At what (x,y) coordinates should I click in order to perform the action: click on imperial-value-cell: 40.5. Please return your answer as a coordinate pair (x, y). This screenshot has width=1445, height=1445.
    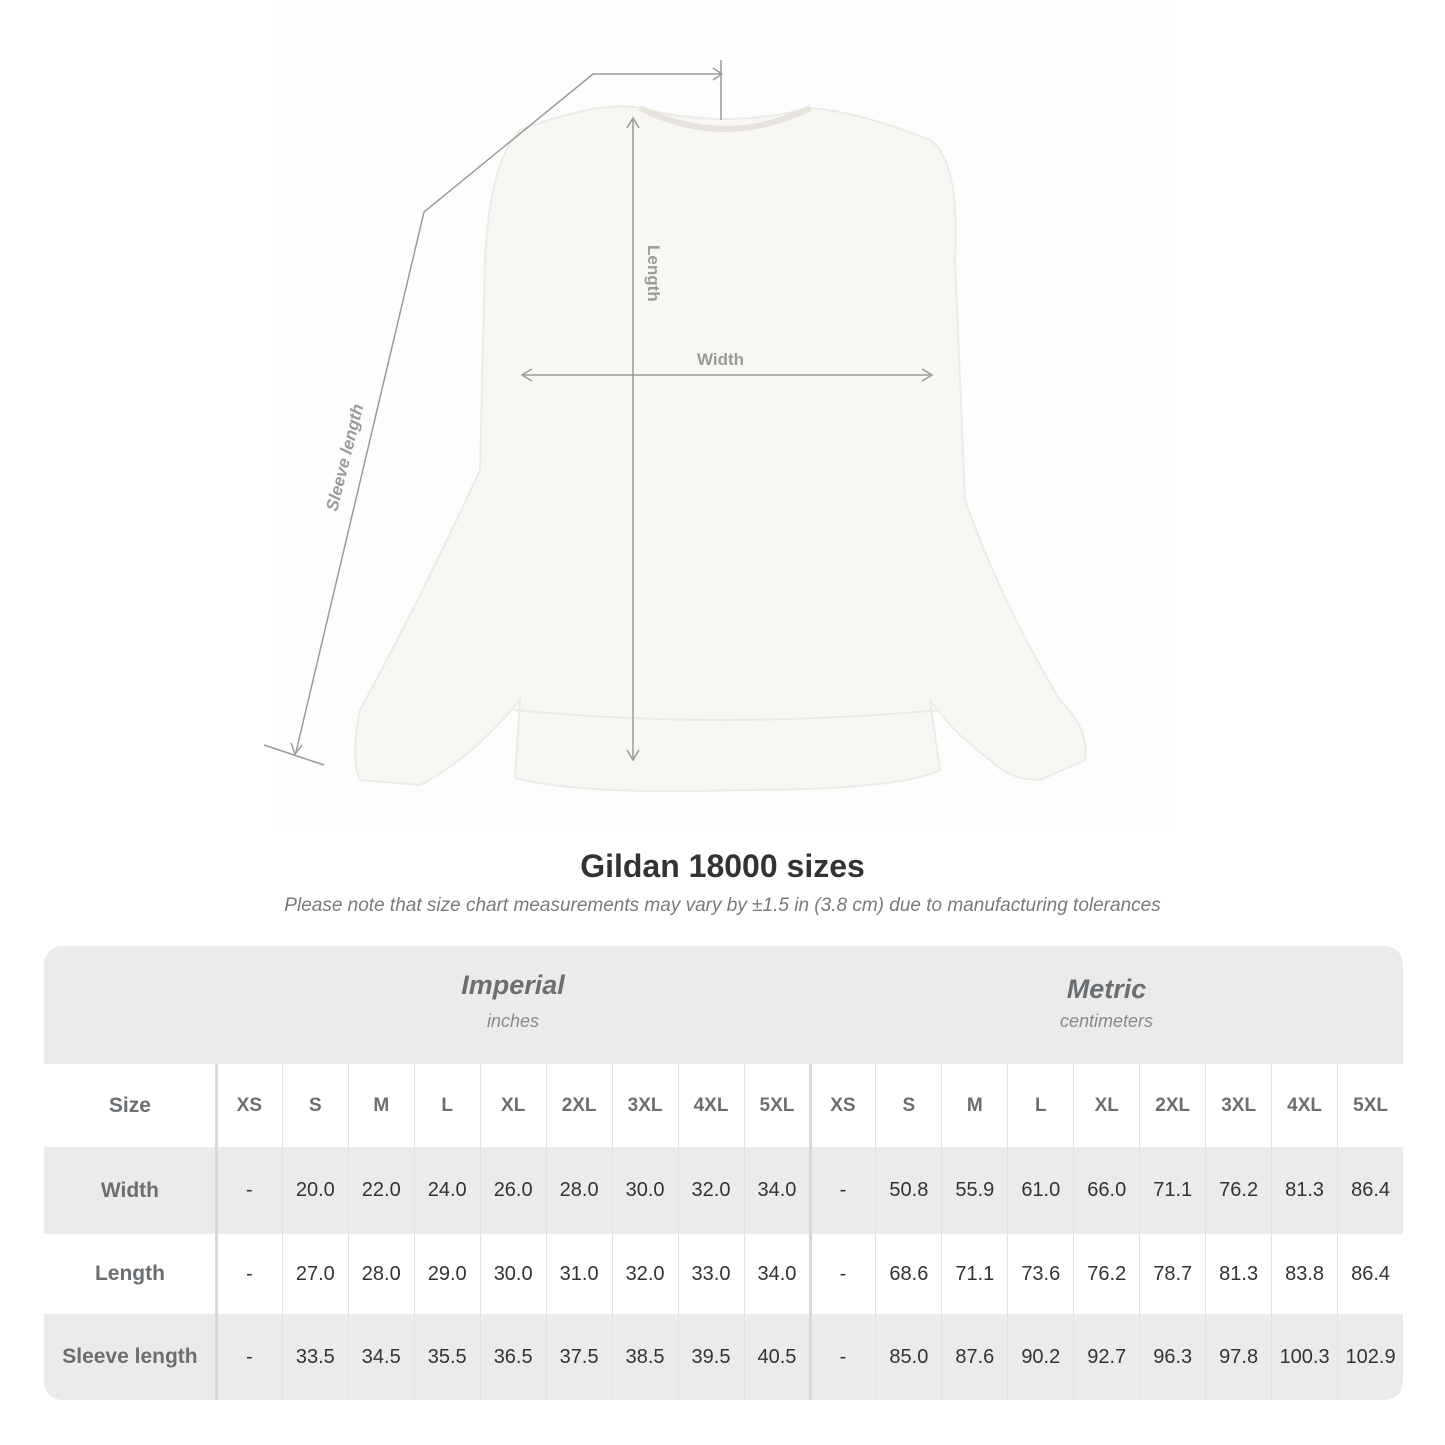
    Looking at the image, I should click on (776, 1357).